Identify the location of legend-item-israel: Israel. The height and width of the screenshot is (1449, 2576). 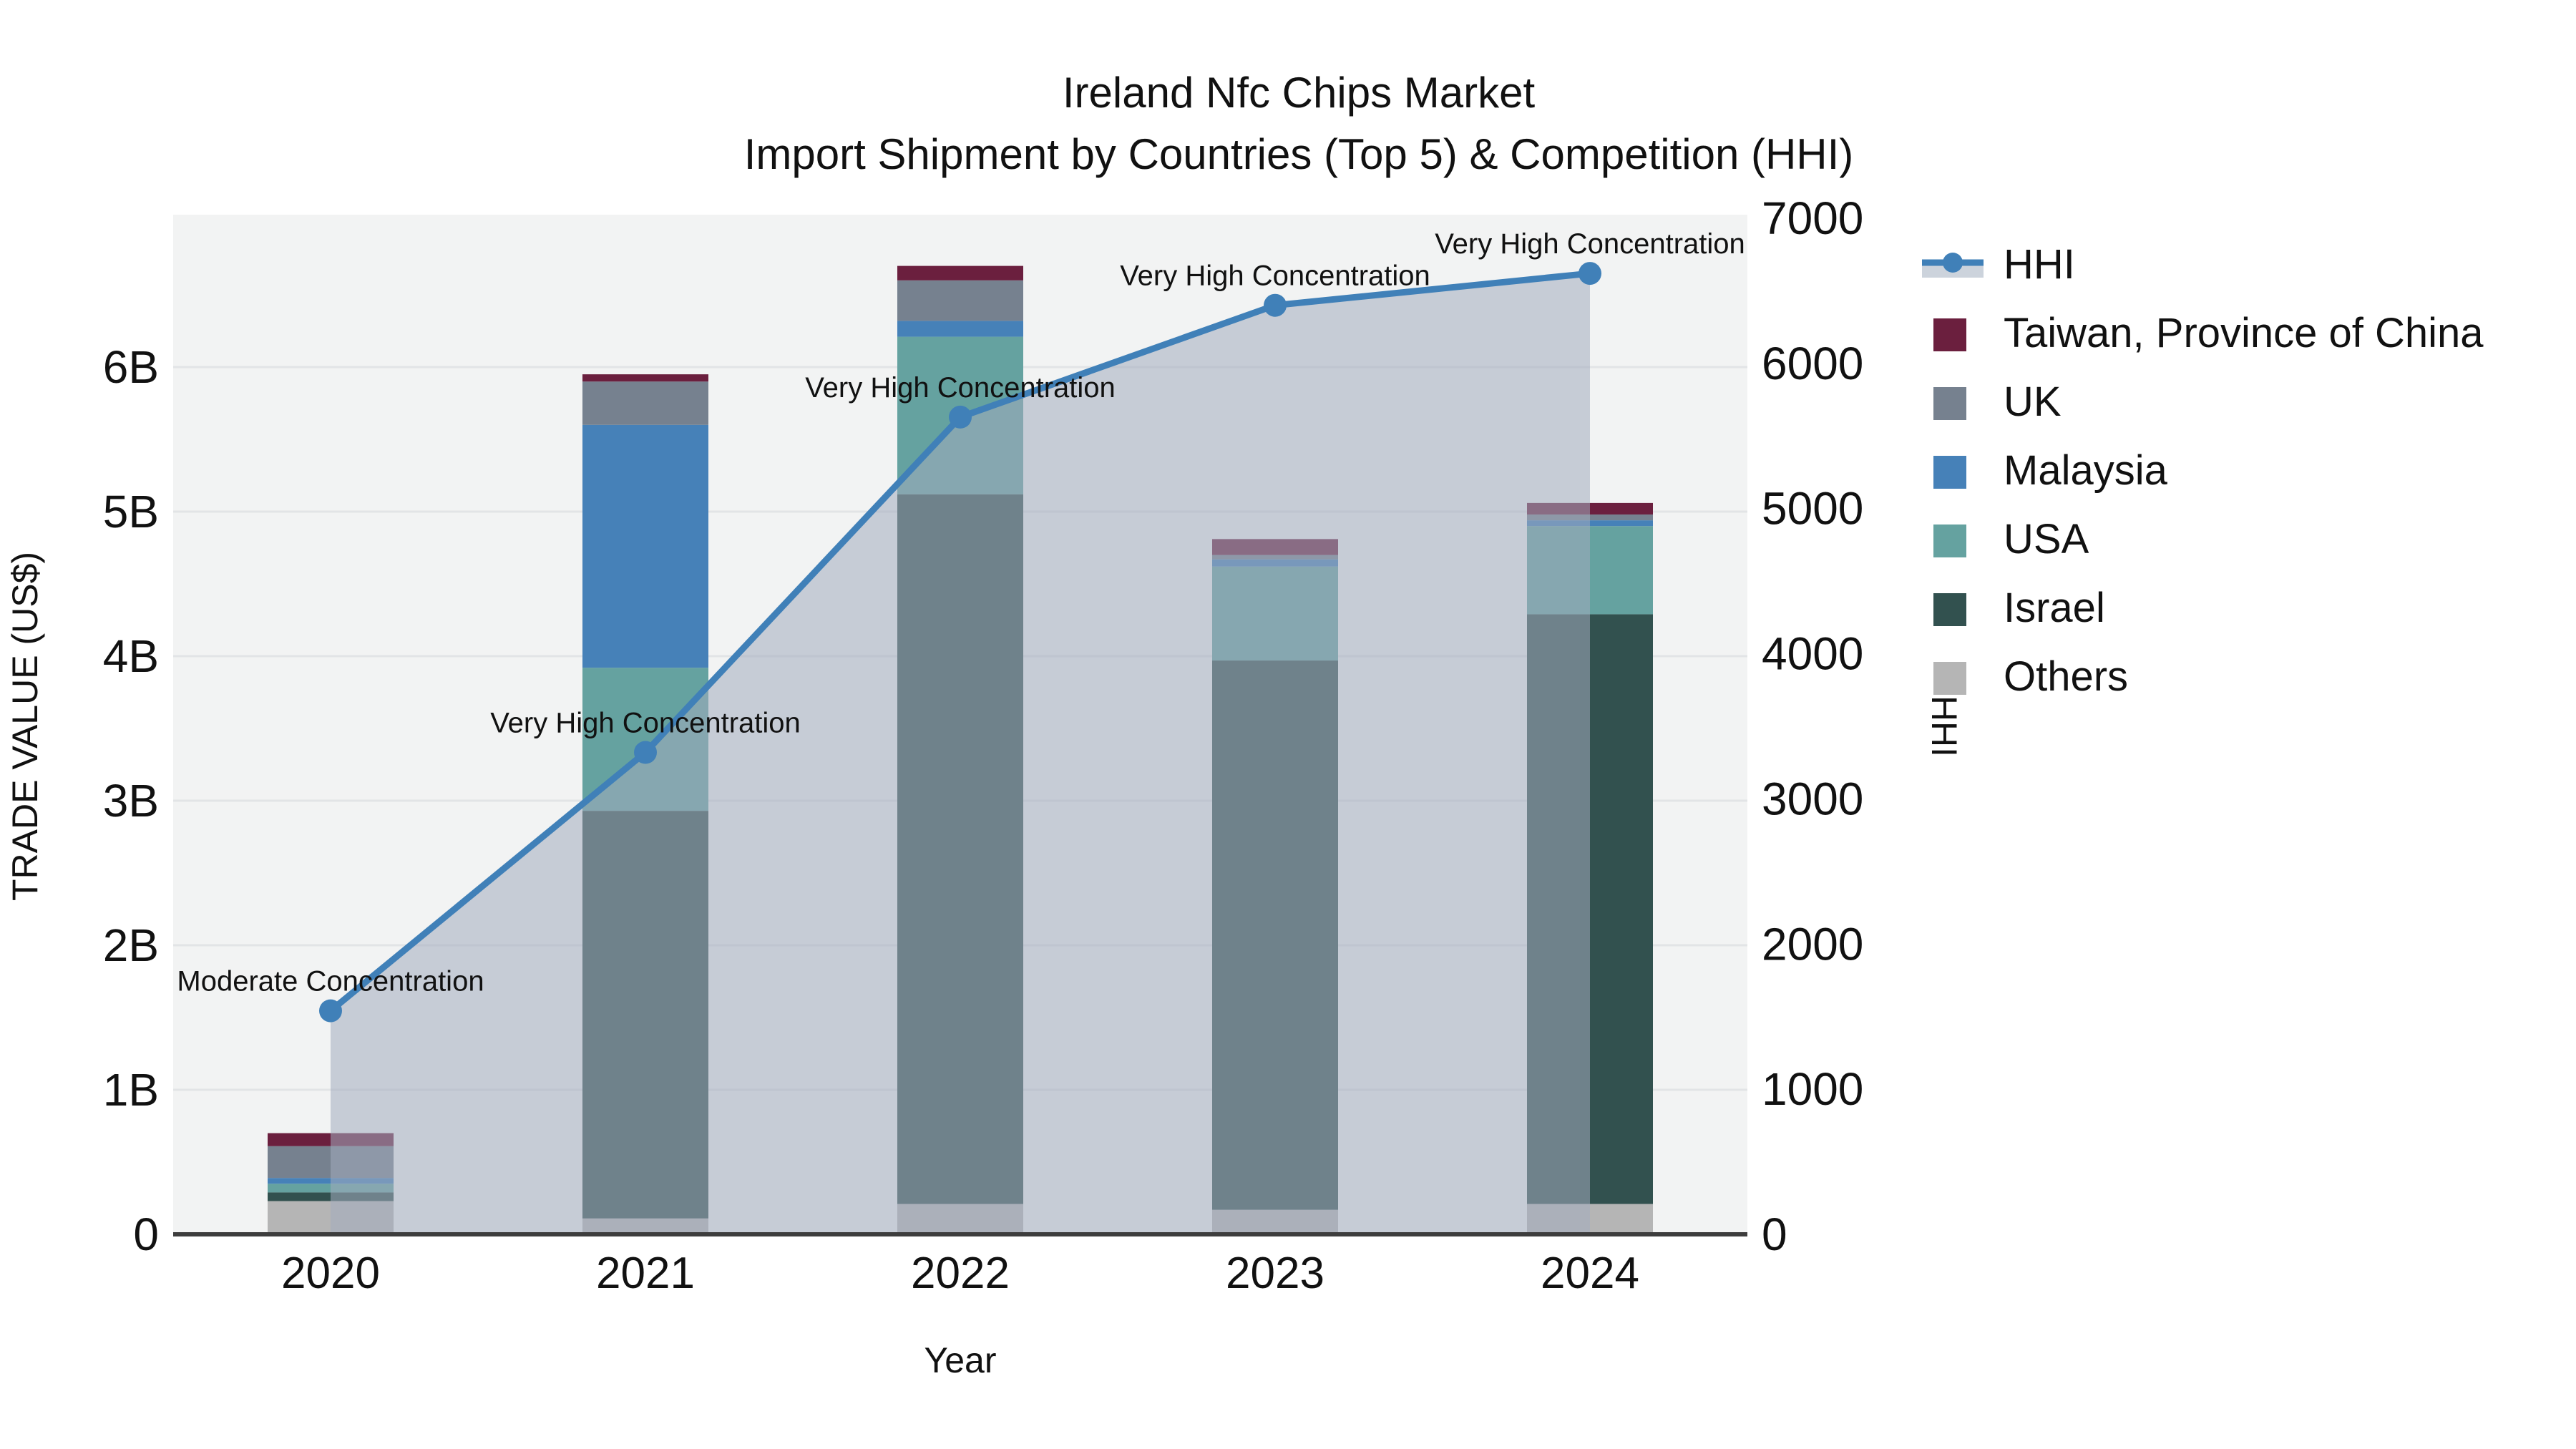
(2019, 608).